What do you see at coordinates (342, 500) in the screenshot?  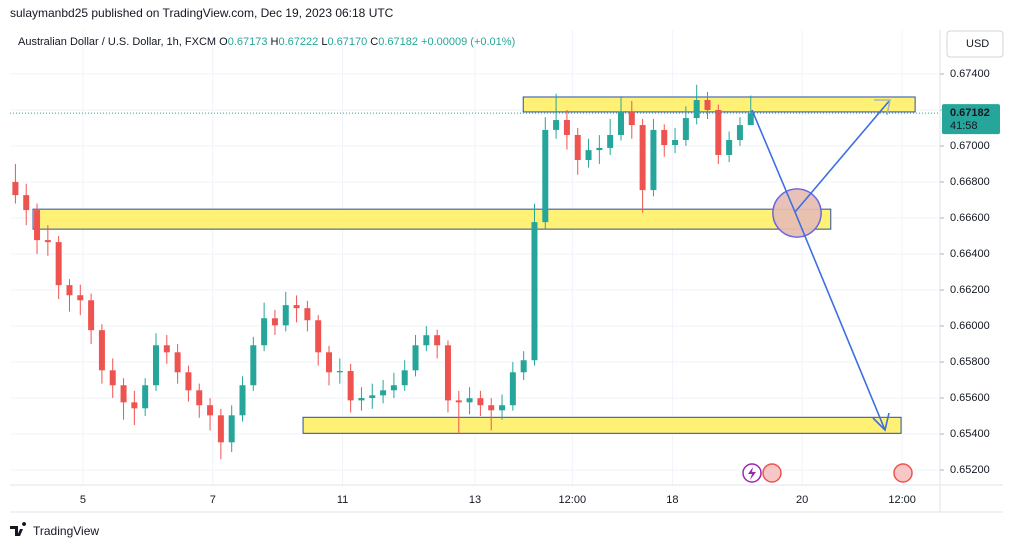 I see `x-tick-label: 11` at bounding box center [342, 500].